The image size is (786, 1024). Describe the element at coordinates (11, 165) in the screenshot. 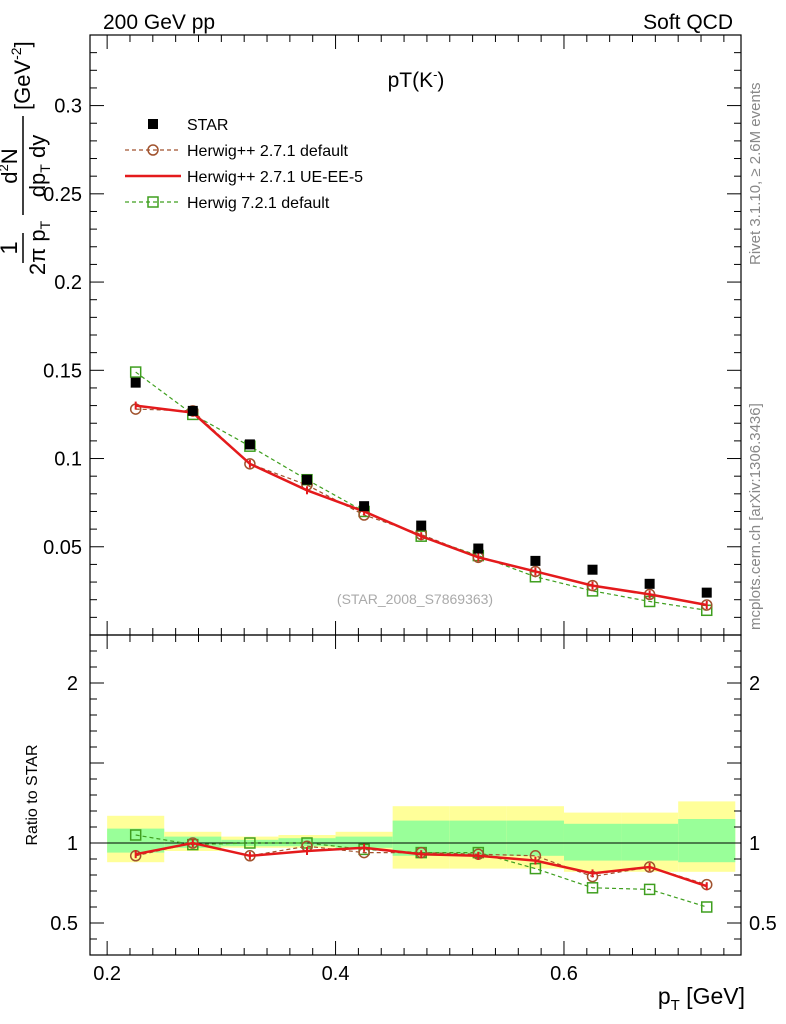

I see `svg-text: d2N` at that location.